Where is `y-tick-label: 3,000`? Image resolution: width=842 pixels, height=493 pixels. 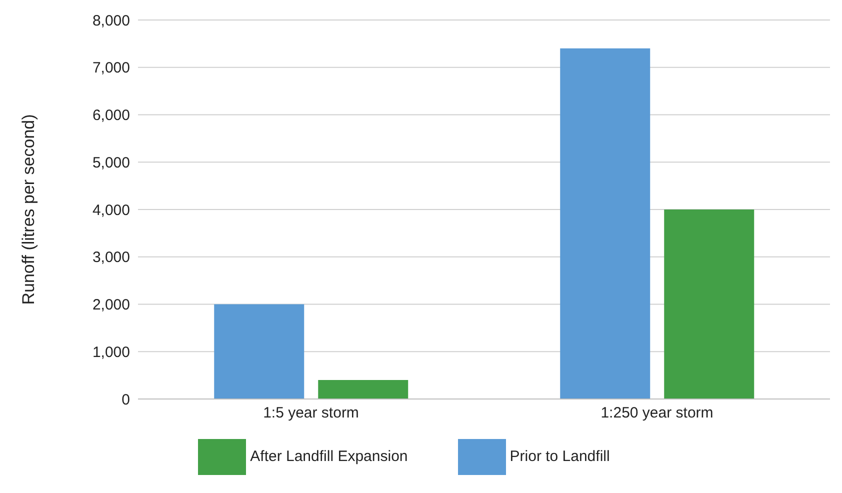
y-tick-label: 3,000 is located at coordinates (111, 257).